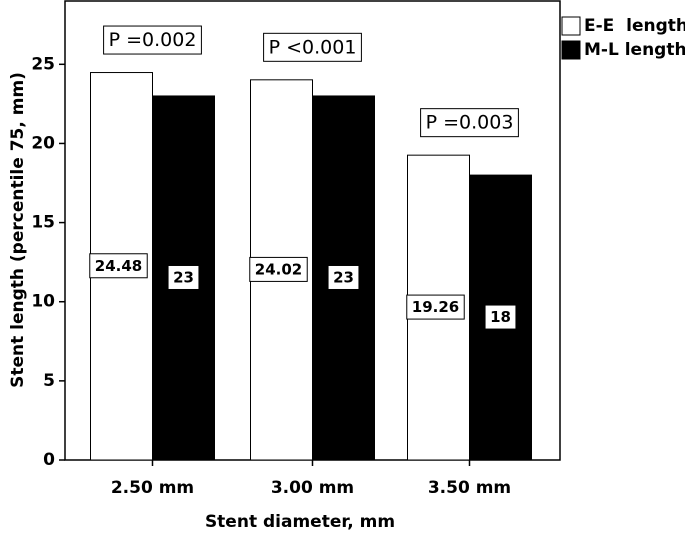 The height and width of the screenshot is (535, 685). I want to click on legend-label: M-L length, so click(634, 50).